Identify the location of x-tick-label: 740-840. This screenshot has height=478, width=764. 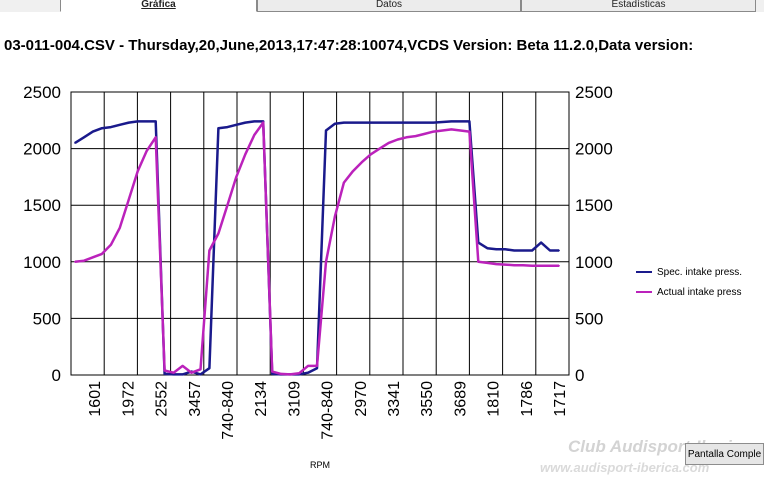
(328, 410).